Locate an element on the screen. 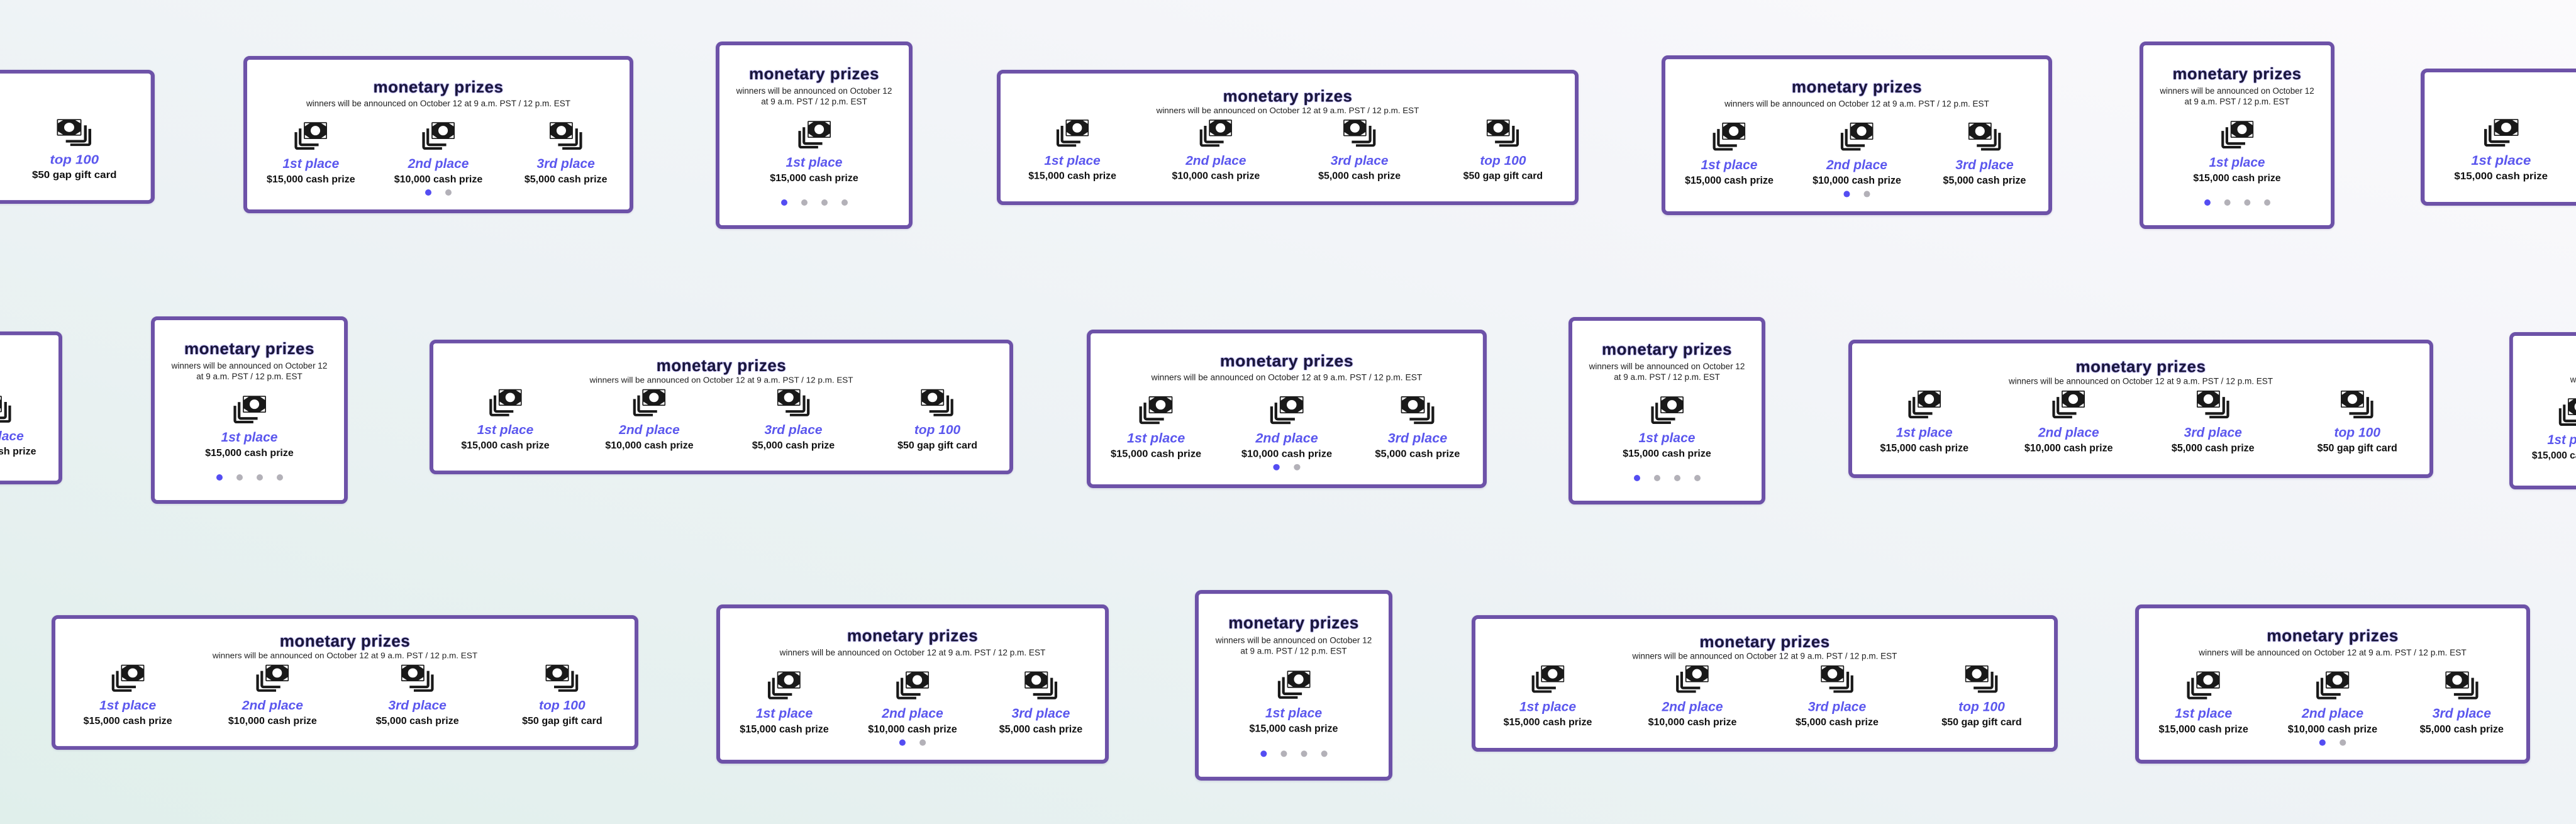  card-subtitle-line1: winners will be announced on October 12 is located at coordinates (814, 91).